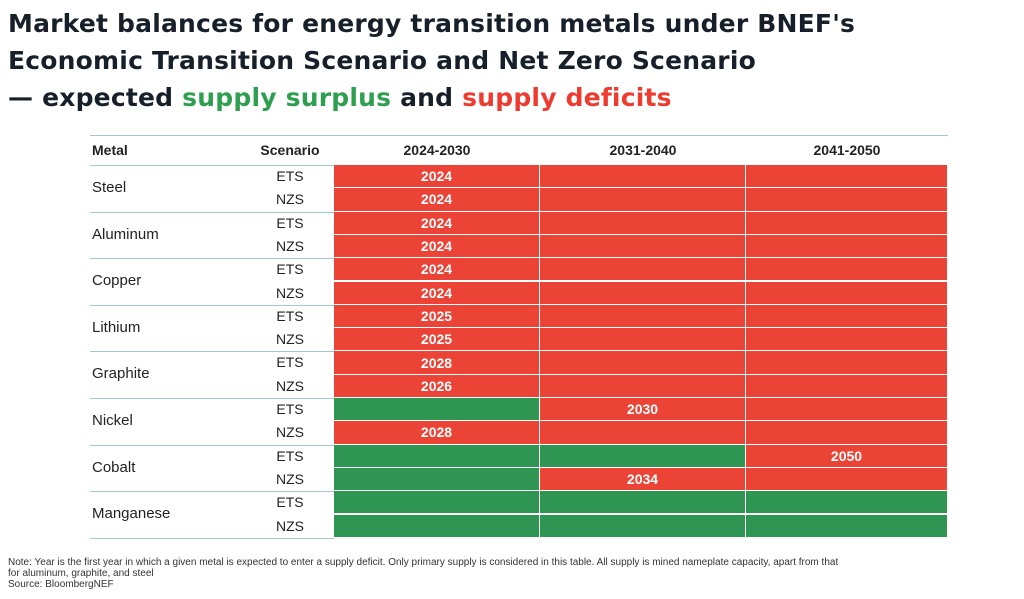  What do you see at coordinates (112, 420) in the screenshot?
I see `metal-label: Nickel` at bounding box center [112, 420].